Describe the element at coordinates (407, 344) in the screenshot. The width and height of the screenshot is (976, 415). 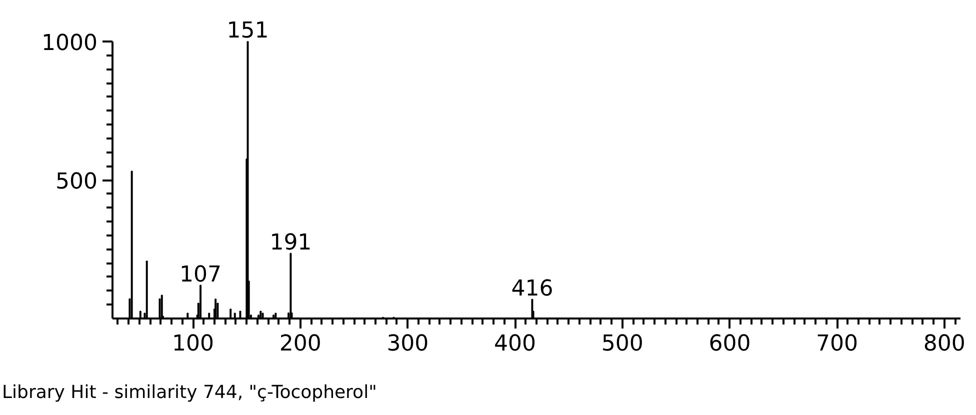
I see `x-tick-label: 300` at that location.